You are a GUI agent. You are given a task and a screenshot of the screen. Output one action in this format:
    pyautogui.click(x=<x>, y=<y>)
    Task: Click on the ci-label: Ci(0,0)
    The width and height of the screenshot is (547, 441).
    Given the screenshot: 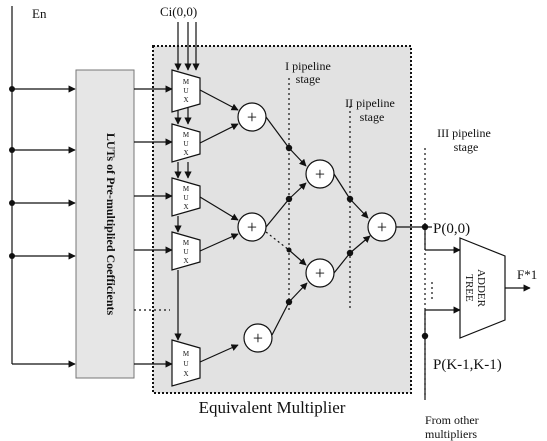 What is the action you would take?
    pyautogui.click(x=178, y=11)
    